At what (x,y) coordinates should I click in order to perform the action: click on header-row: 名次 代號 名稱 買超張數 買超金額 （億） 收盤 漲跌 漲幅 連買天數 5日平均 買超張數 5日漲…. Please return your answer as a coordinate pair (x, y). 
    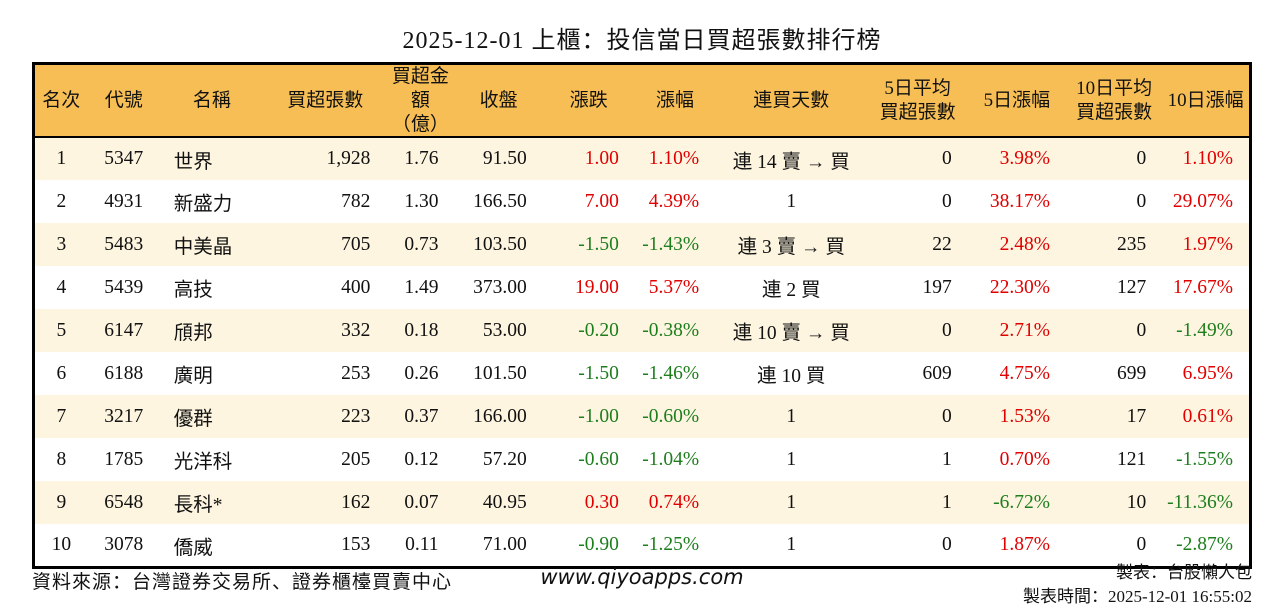
    Looking at the image, I should click on (642, 101).